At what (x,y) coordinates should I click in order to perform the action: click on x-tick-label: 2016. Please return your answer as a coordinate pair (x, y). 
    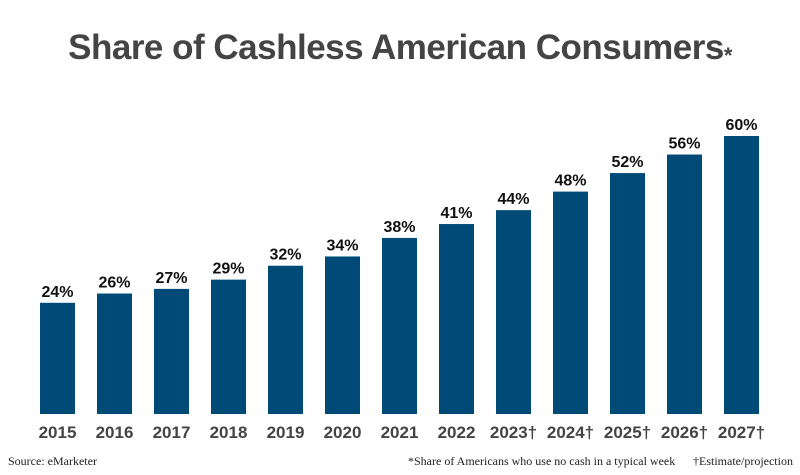
    Looking at the image, I should click on (115, 432).